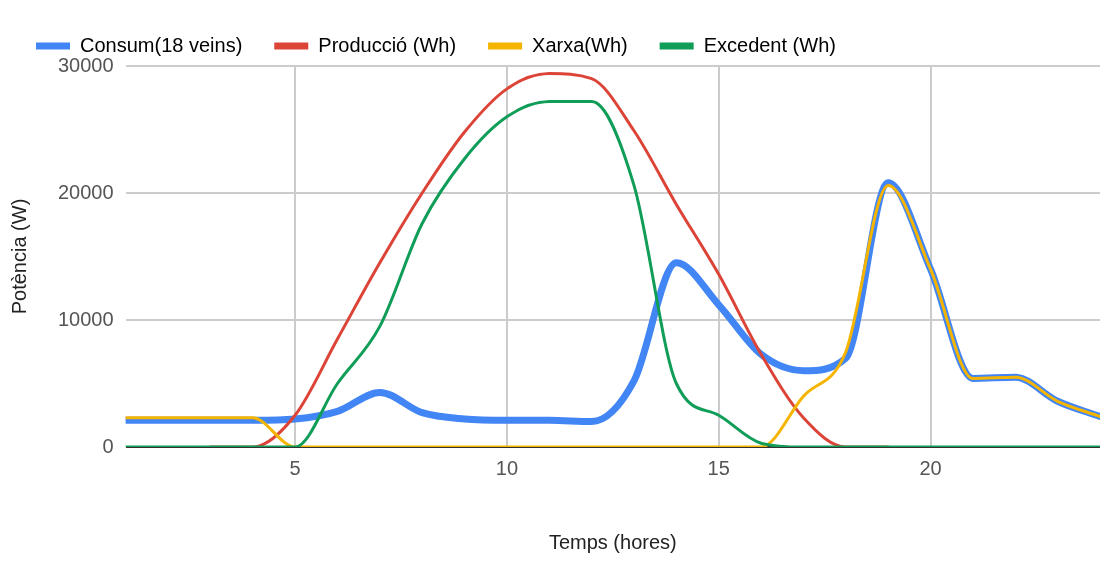 This screenshot has height=567, width=1102. Describe the element at coordinates (769, 44) in the screenshot. I see `legend-label: Excedent (Wh)` at that location.